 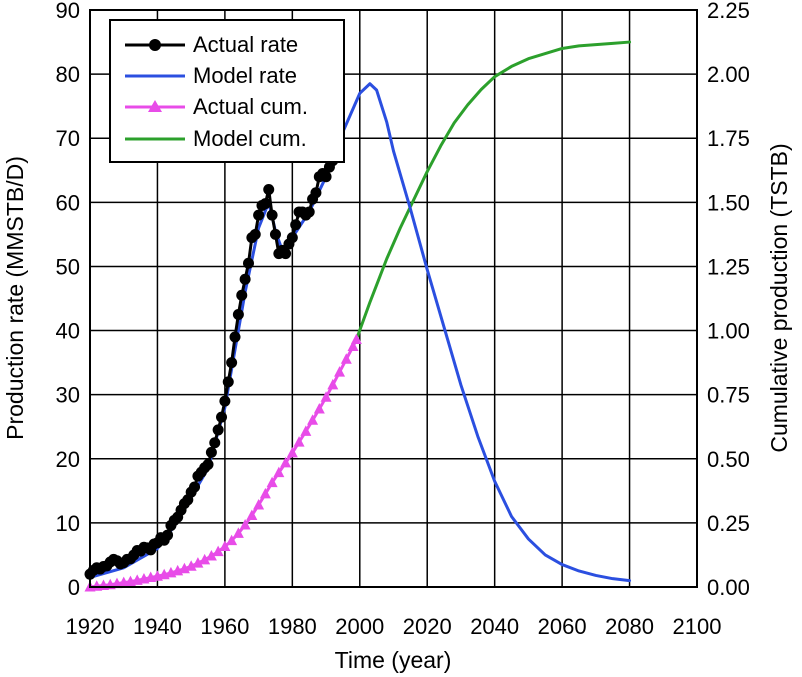 What do you see at coordinates (562, 626) in the screenshot?
I see `x-tick-label: 2060` at bounding box center [562, 626].